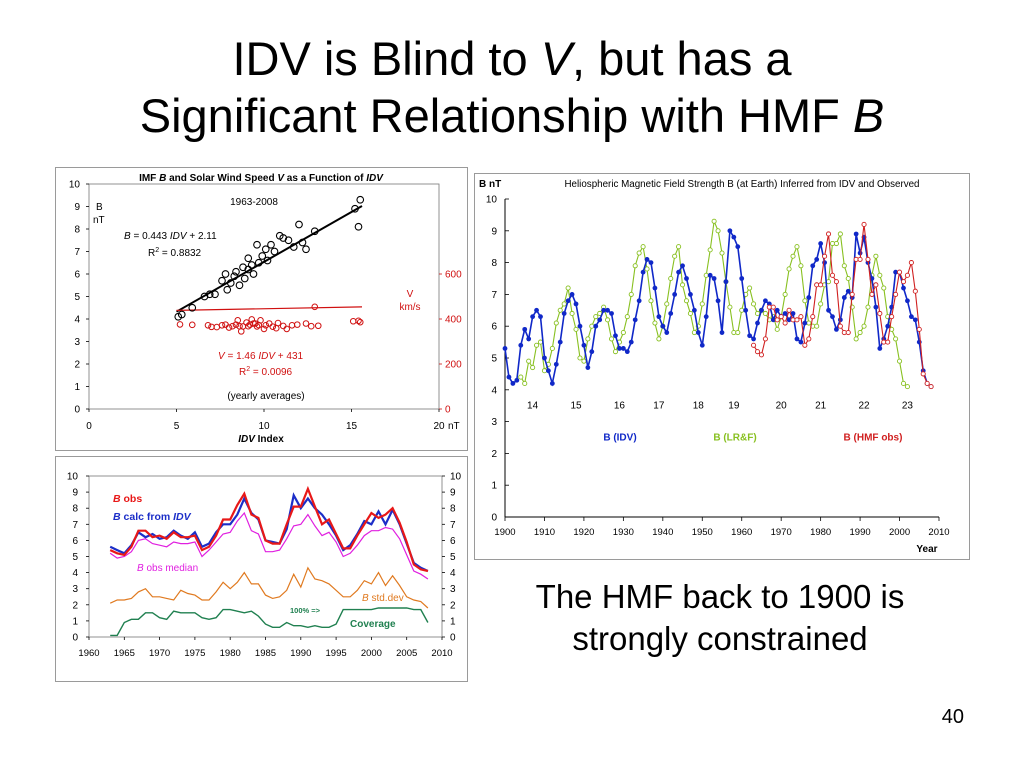 This screenshot has height=768, width=1024. What do you see at coordinates (453, 573) in the screenshot?
I see `y2-tick-label: 4` at bounding box center [453, 573].